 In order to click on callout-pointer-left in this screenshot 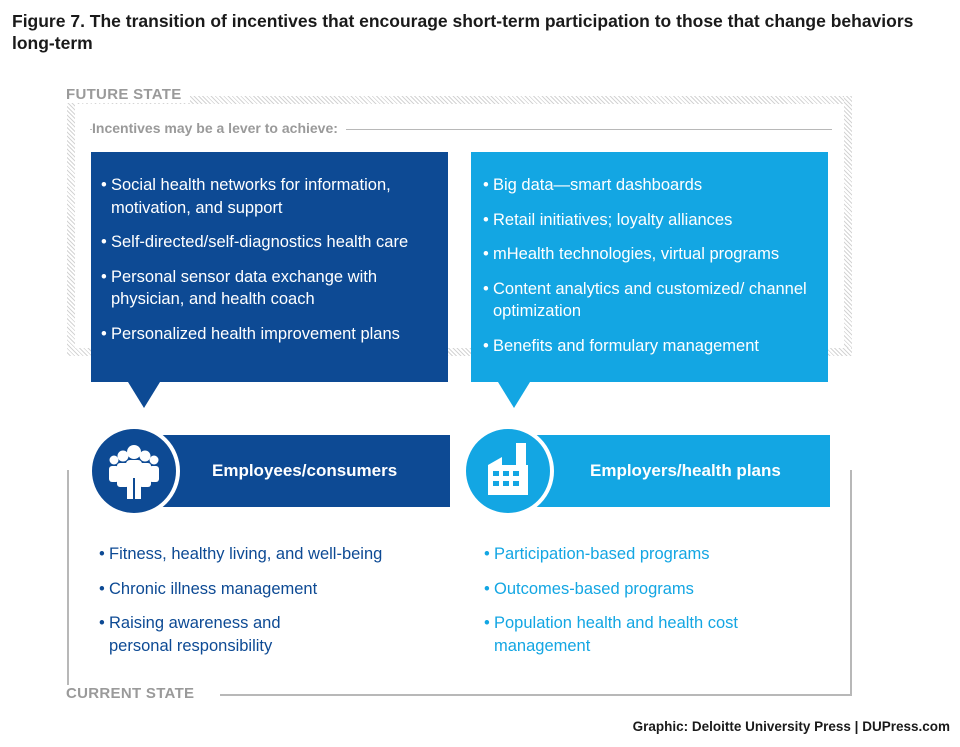, I will do `click(144, 395)`.